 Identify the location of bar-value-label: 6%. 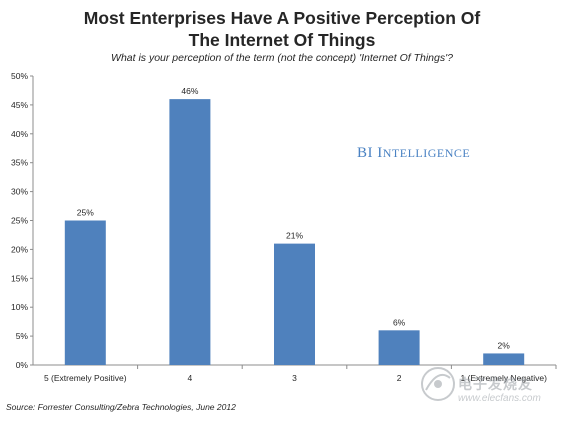
(399, 322).